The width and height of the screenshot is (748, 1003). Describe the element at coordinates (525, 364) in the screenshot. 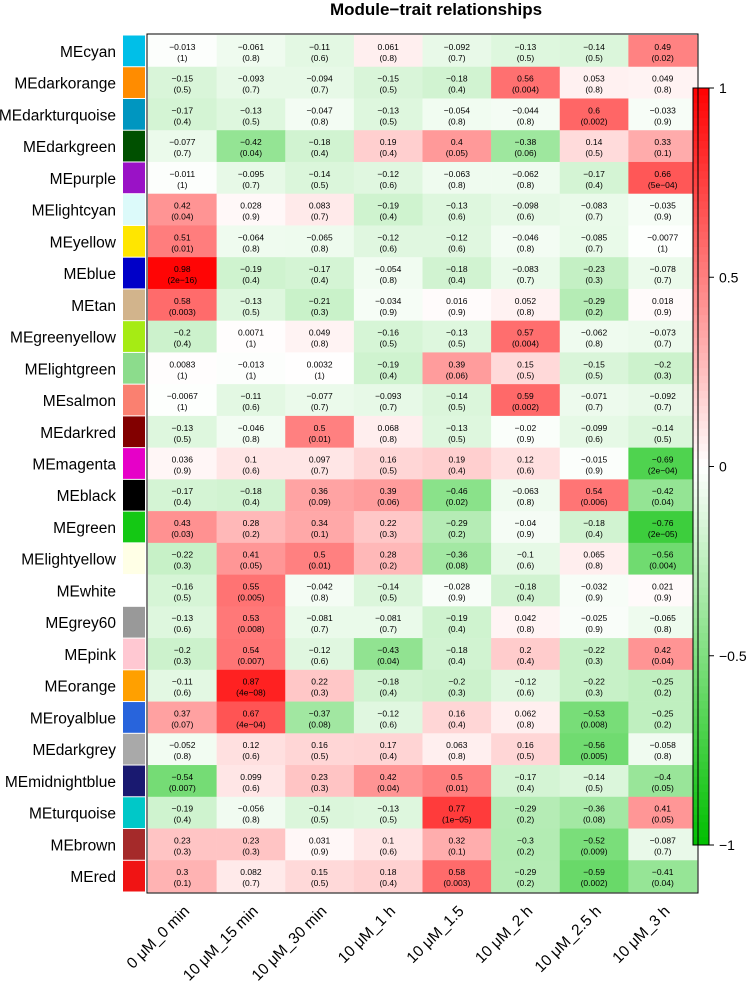

I see `cell-correlation-label: 0.15` at that location.